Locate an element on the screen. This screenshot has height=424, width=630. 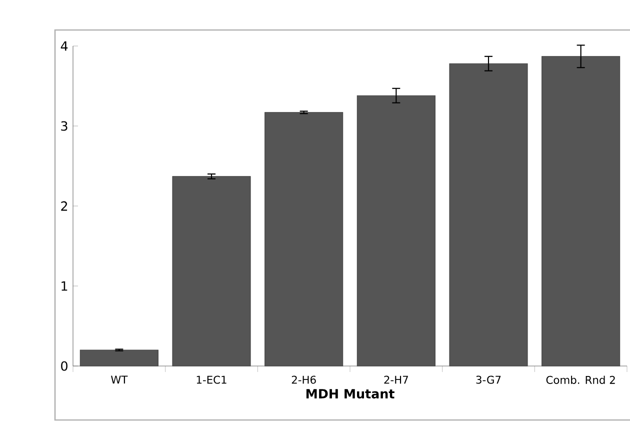
y-tick-label: 4 is located at coordinates (64, 46).